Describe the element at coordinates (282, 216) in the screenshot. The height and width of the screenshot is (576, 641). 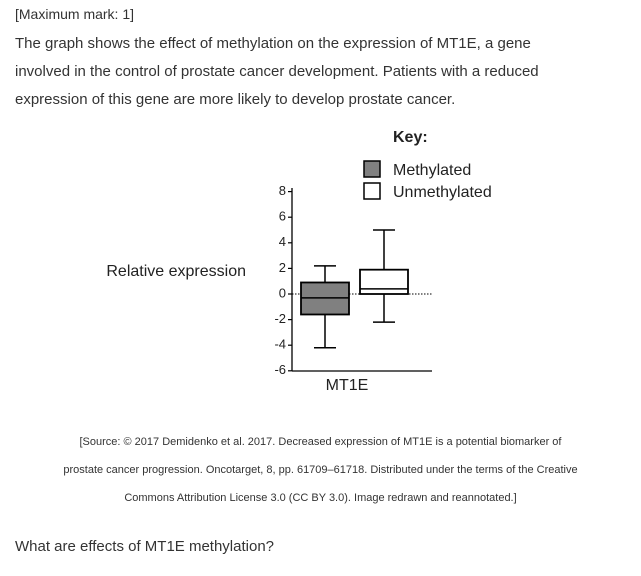
I see `y-tick-label: 6` at that location.